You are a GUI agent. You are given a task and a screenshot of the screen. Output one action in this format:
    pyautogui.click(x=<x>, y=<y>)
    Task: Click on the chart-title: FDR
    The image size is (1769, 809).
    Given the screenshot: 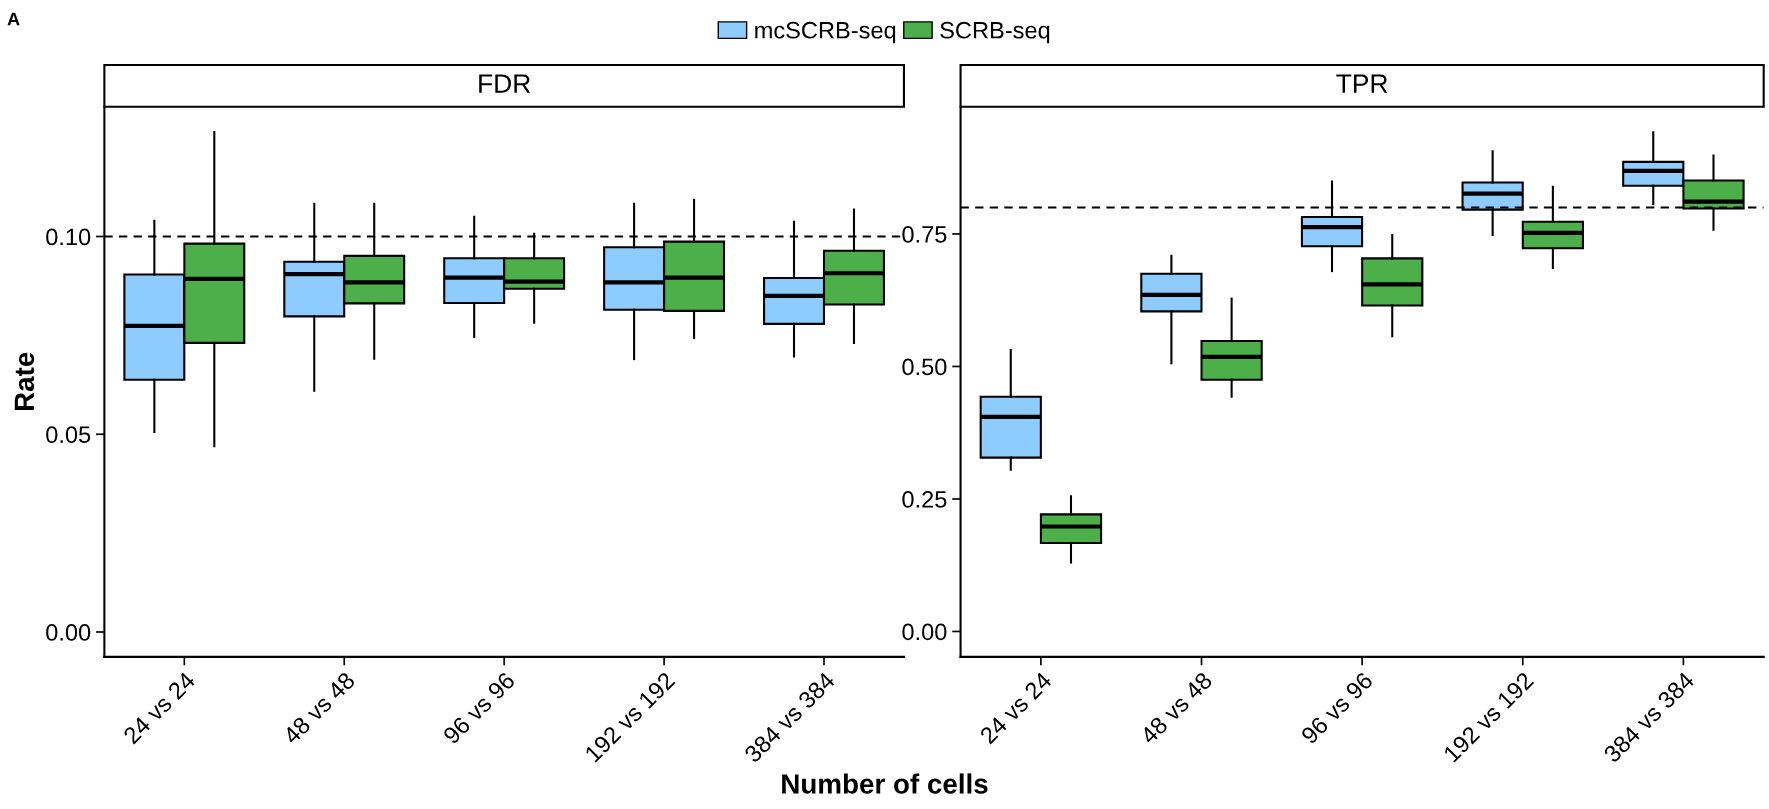 What is the action you would take?
    pyautogui.click(x=505, y=83)
    